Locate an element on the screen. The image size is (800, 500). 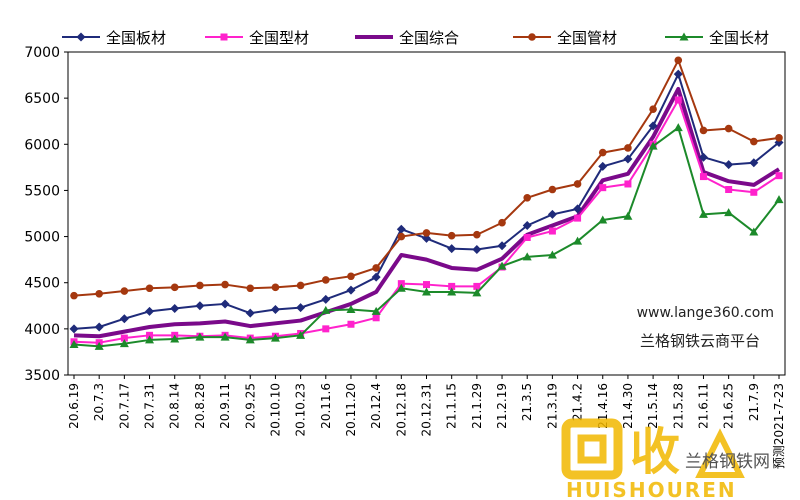
x-tick-label: 21.3.19 is located at coordinates (552, 406).